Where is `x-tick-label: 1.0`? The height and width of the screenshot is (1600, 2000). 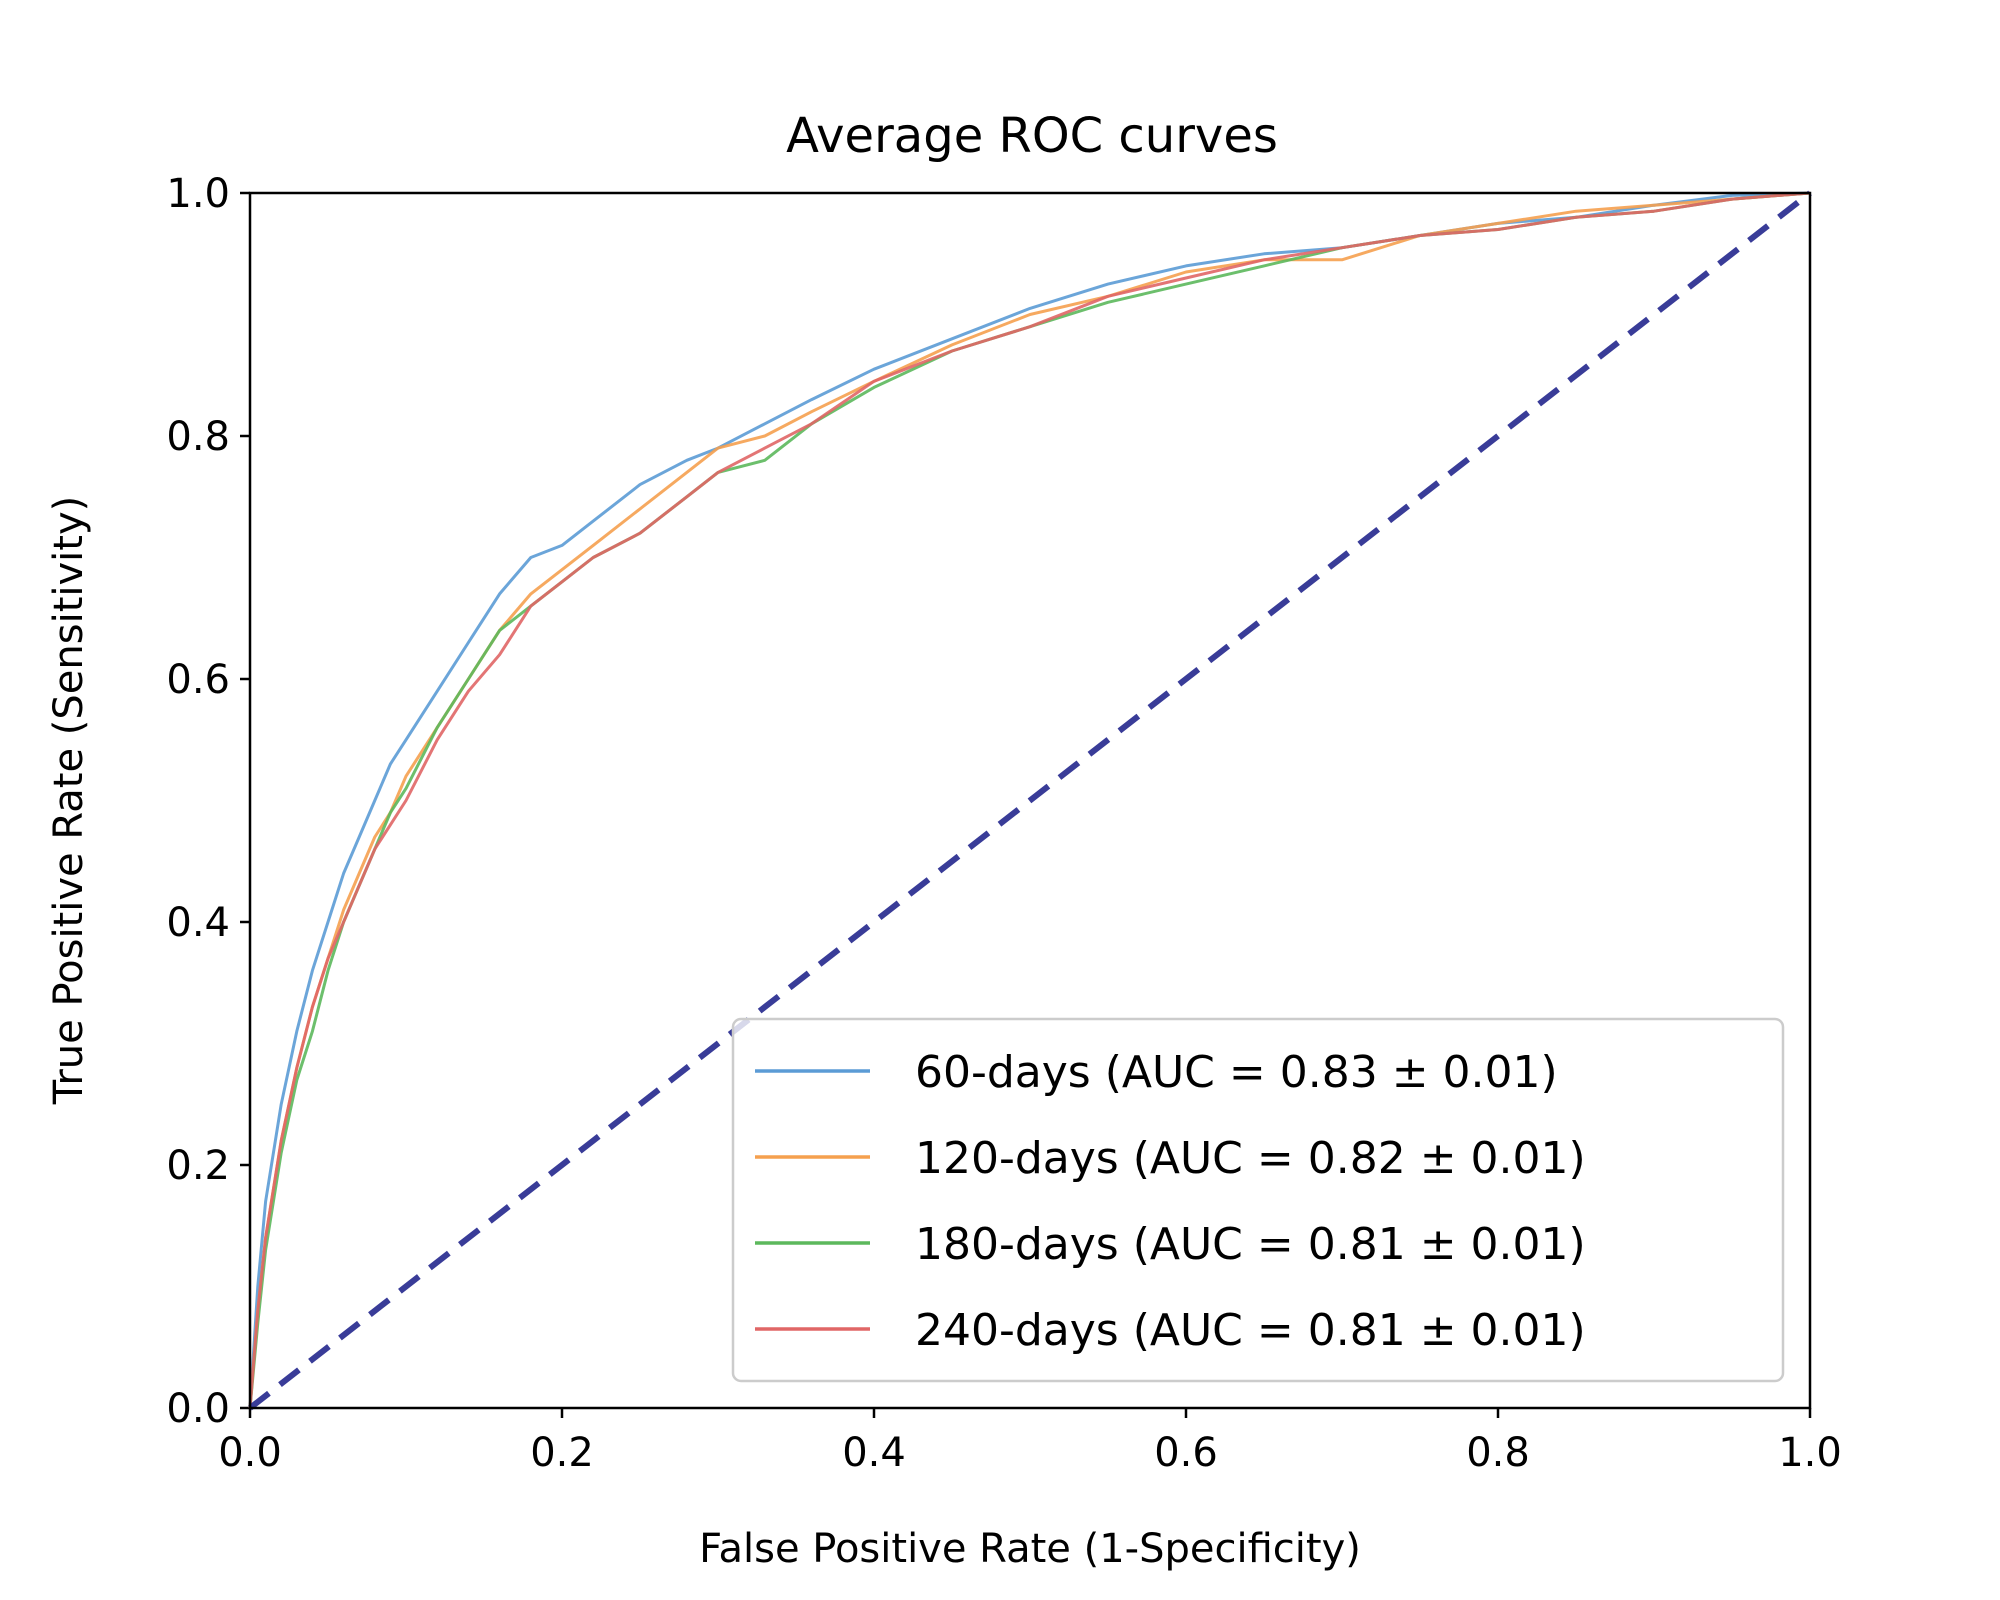
x-tick-label: 1.0 is located at coordinates (1810, 1453).